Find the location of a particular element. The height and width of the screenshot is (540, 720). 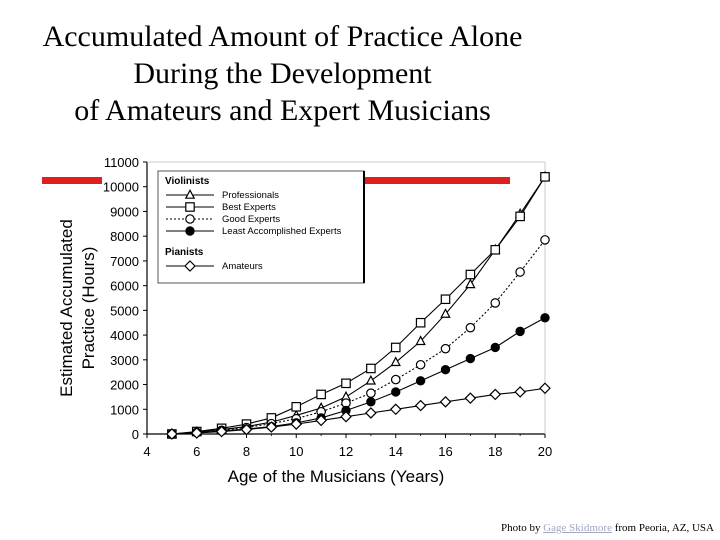

credit-author-link: Gage Skidmore is located at coordinates (577, 528).